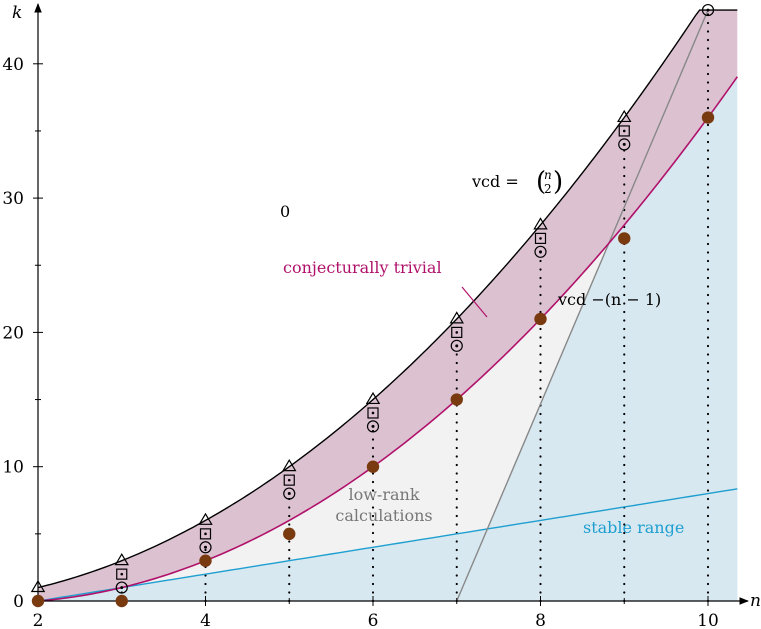  What do you see at coordinates (633, 527) in the screenshot?
I see `stable-range-label: stable range` at bounding box center [633, 527].